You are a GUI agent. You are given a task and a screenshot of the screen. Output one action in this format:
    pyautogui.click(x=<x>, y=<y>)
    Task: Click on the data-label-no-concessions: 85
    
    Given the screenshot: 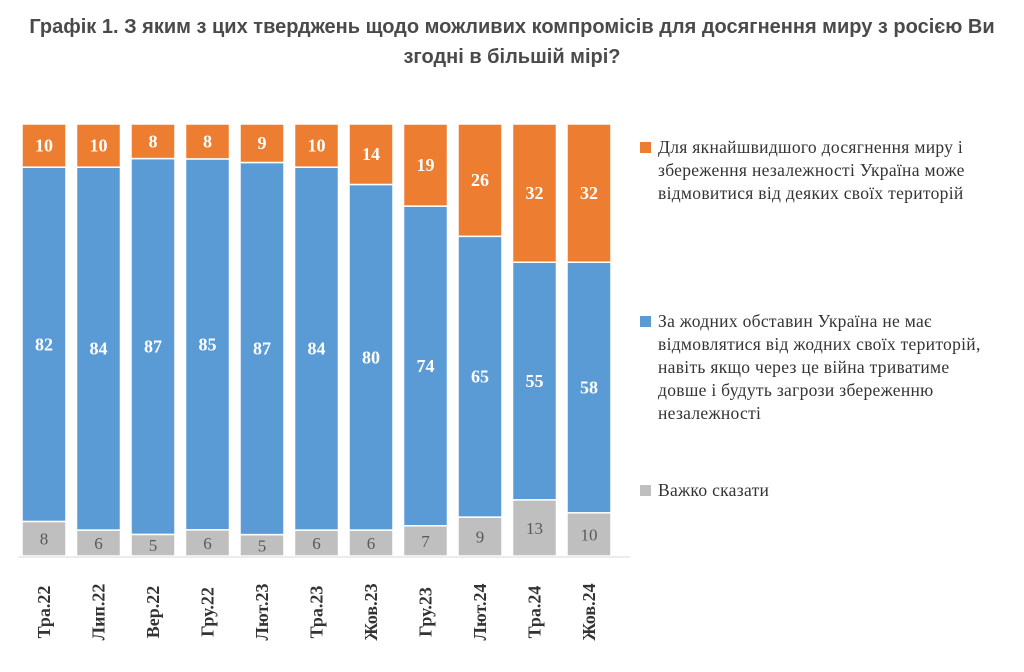 What is the action you would take?
    pyautogui.click(x=208, y=344)
    